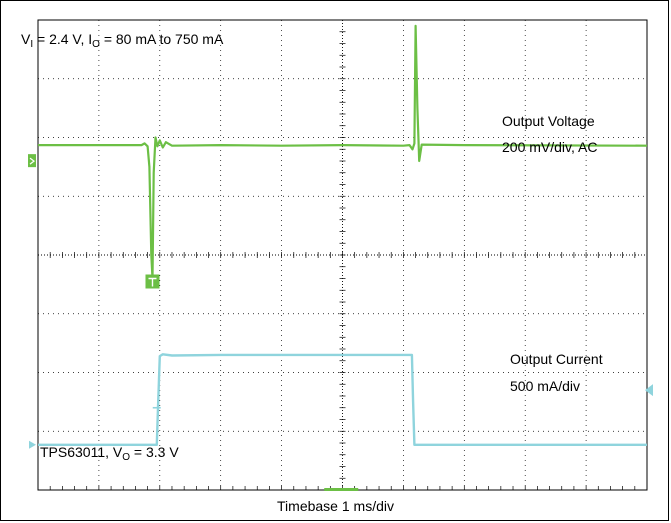  I want to click on voltage-scale-label: 200 mV/div, AC, so click(550, 147).